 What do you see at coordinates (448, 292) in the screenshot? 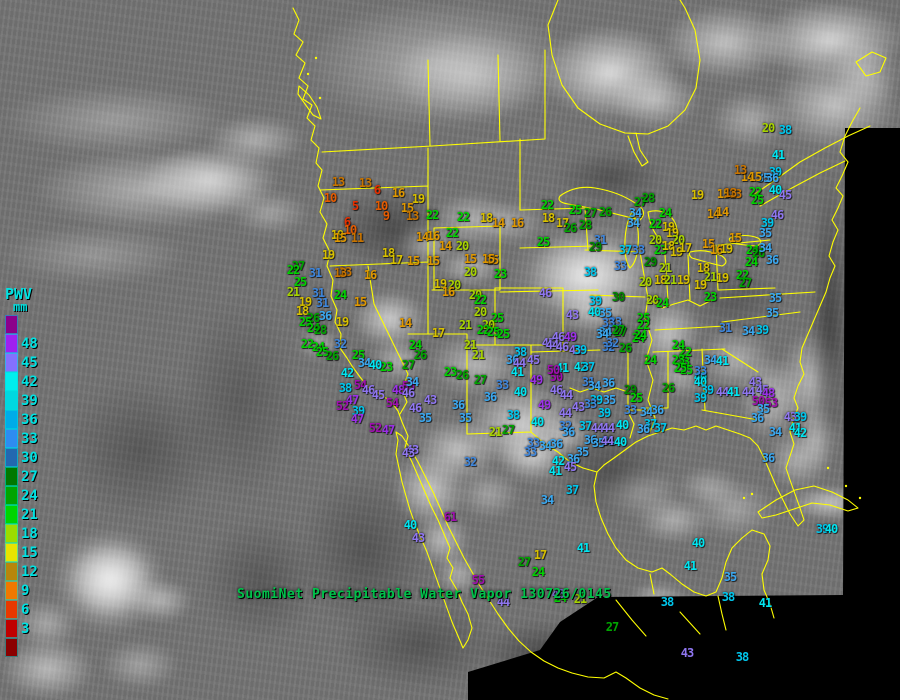
I see `station-pwv-value: 16` at bounding box center [448, 292].